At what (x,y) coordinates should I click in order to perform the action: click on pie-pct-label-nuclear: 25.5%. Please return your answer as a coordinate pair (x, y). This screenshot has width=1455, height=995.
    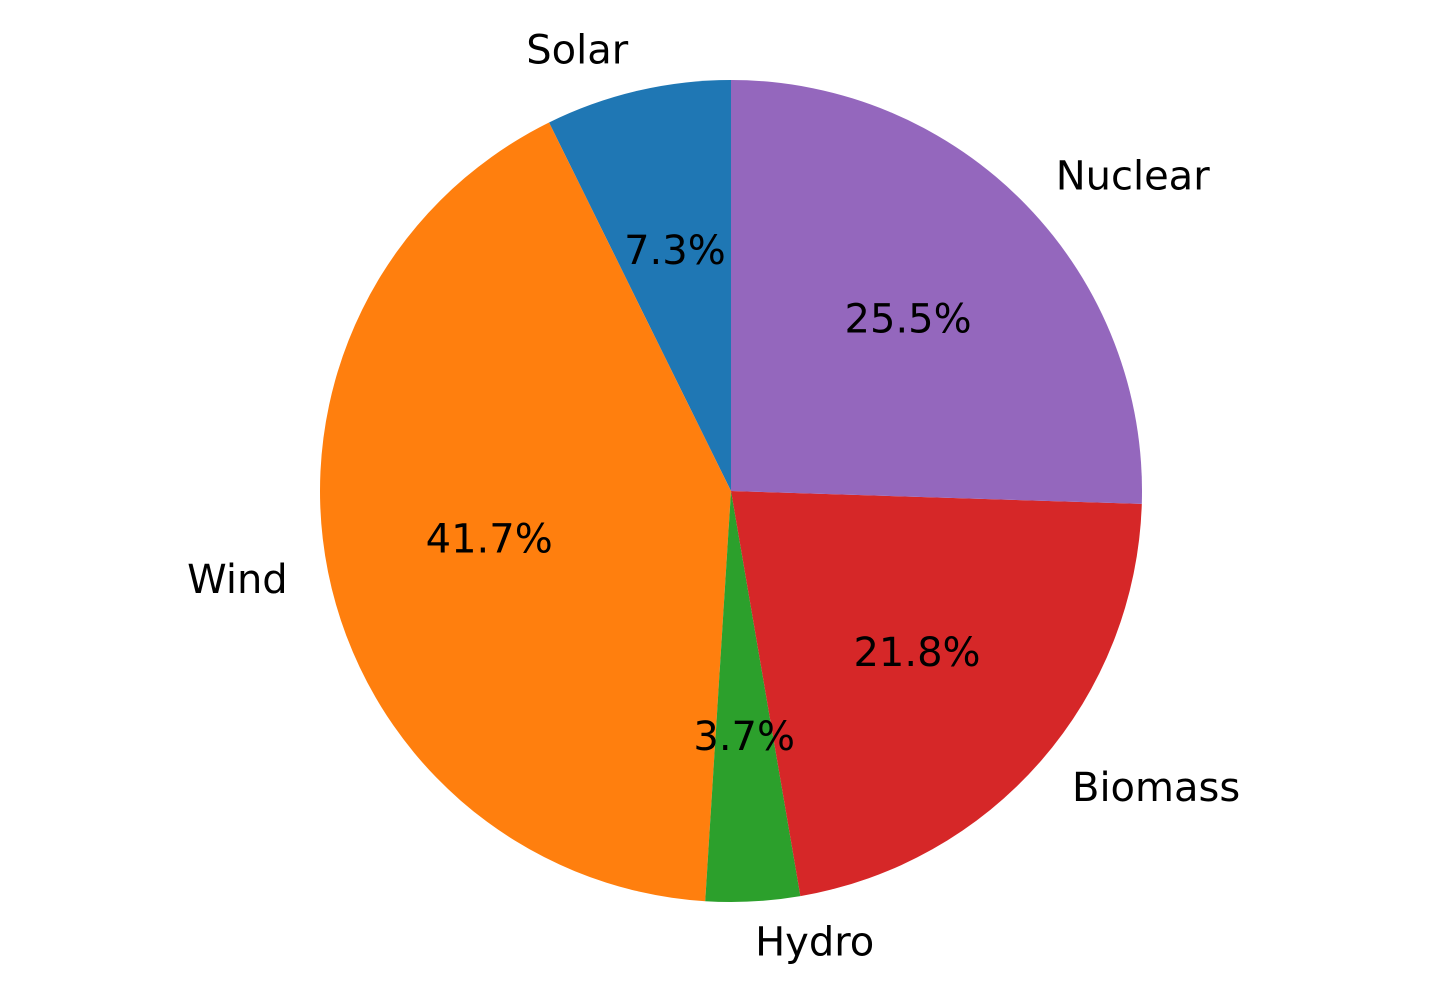
    Looking at the image, I should click on (908, 319).